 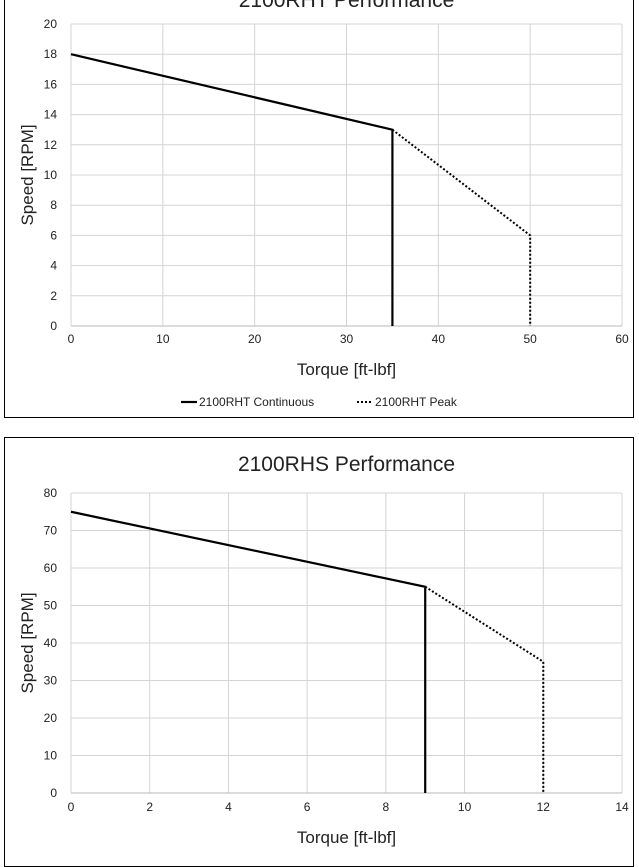 I want to click on x-tick-label: 60, so click(x=622, y=339).